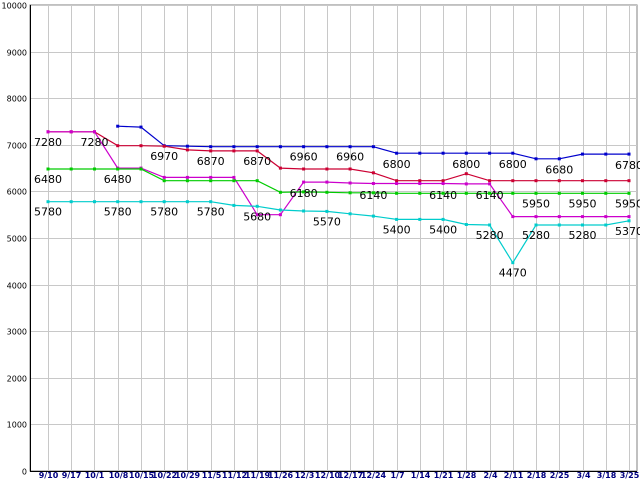 The height and width of the screenshot is (480, 640). I want to click on y-tick-label: 8000, so click(17, 99).